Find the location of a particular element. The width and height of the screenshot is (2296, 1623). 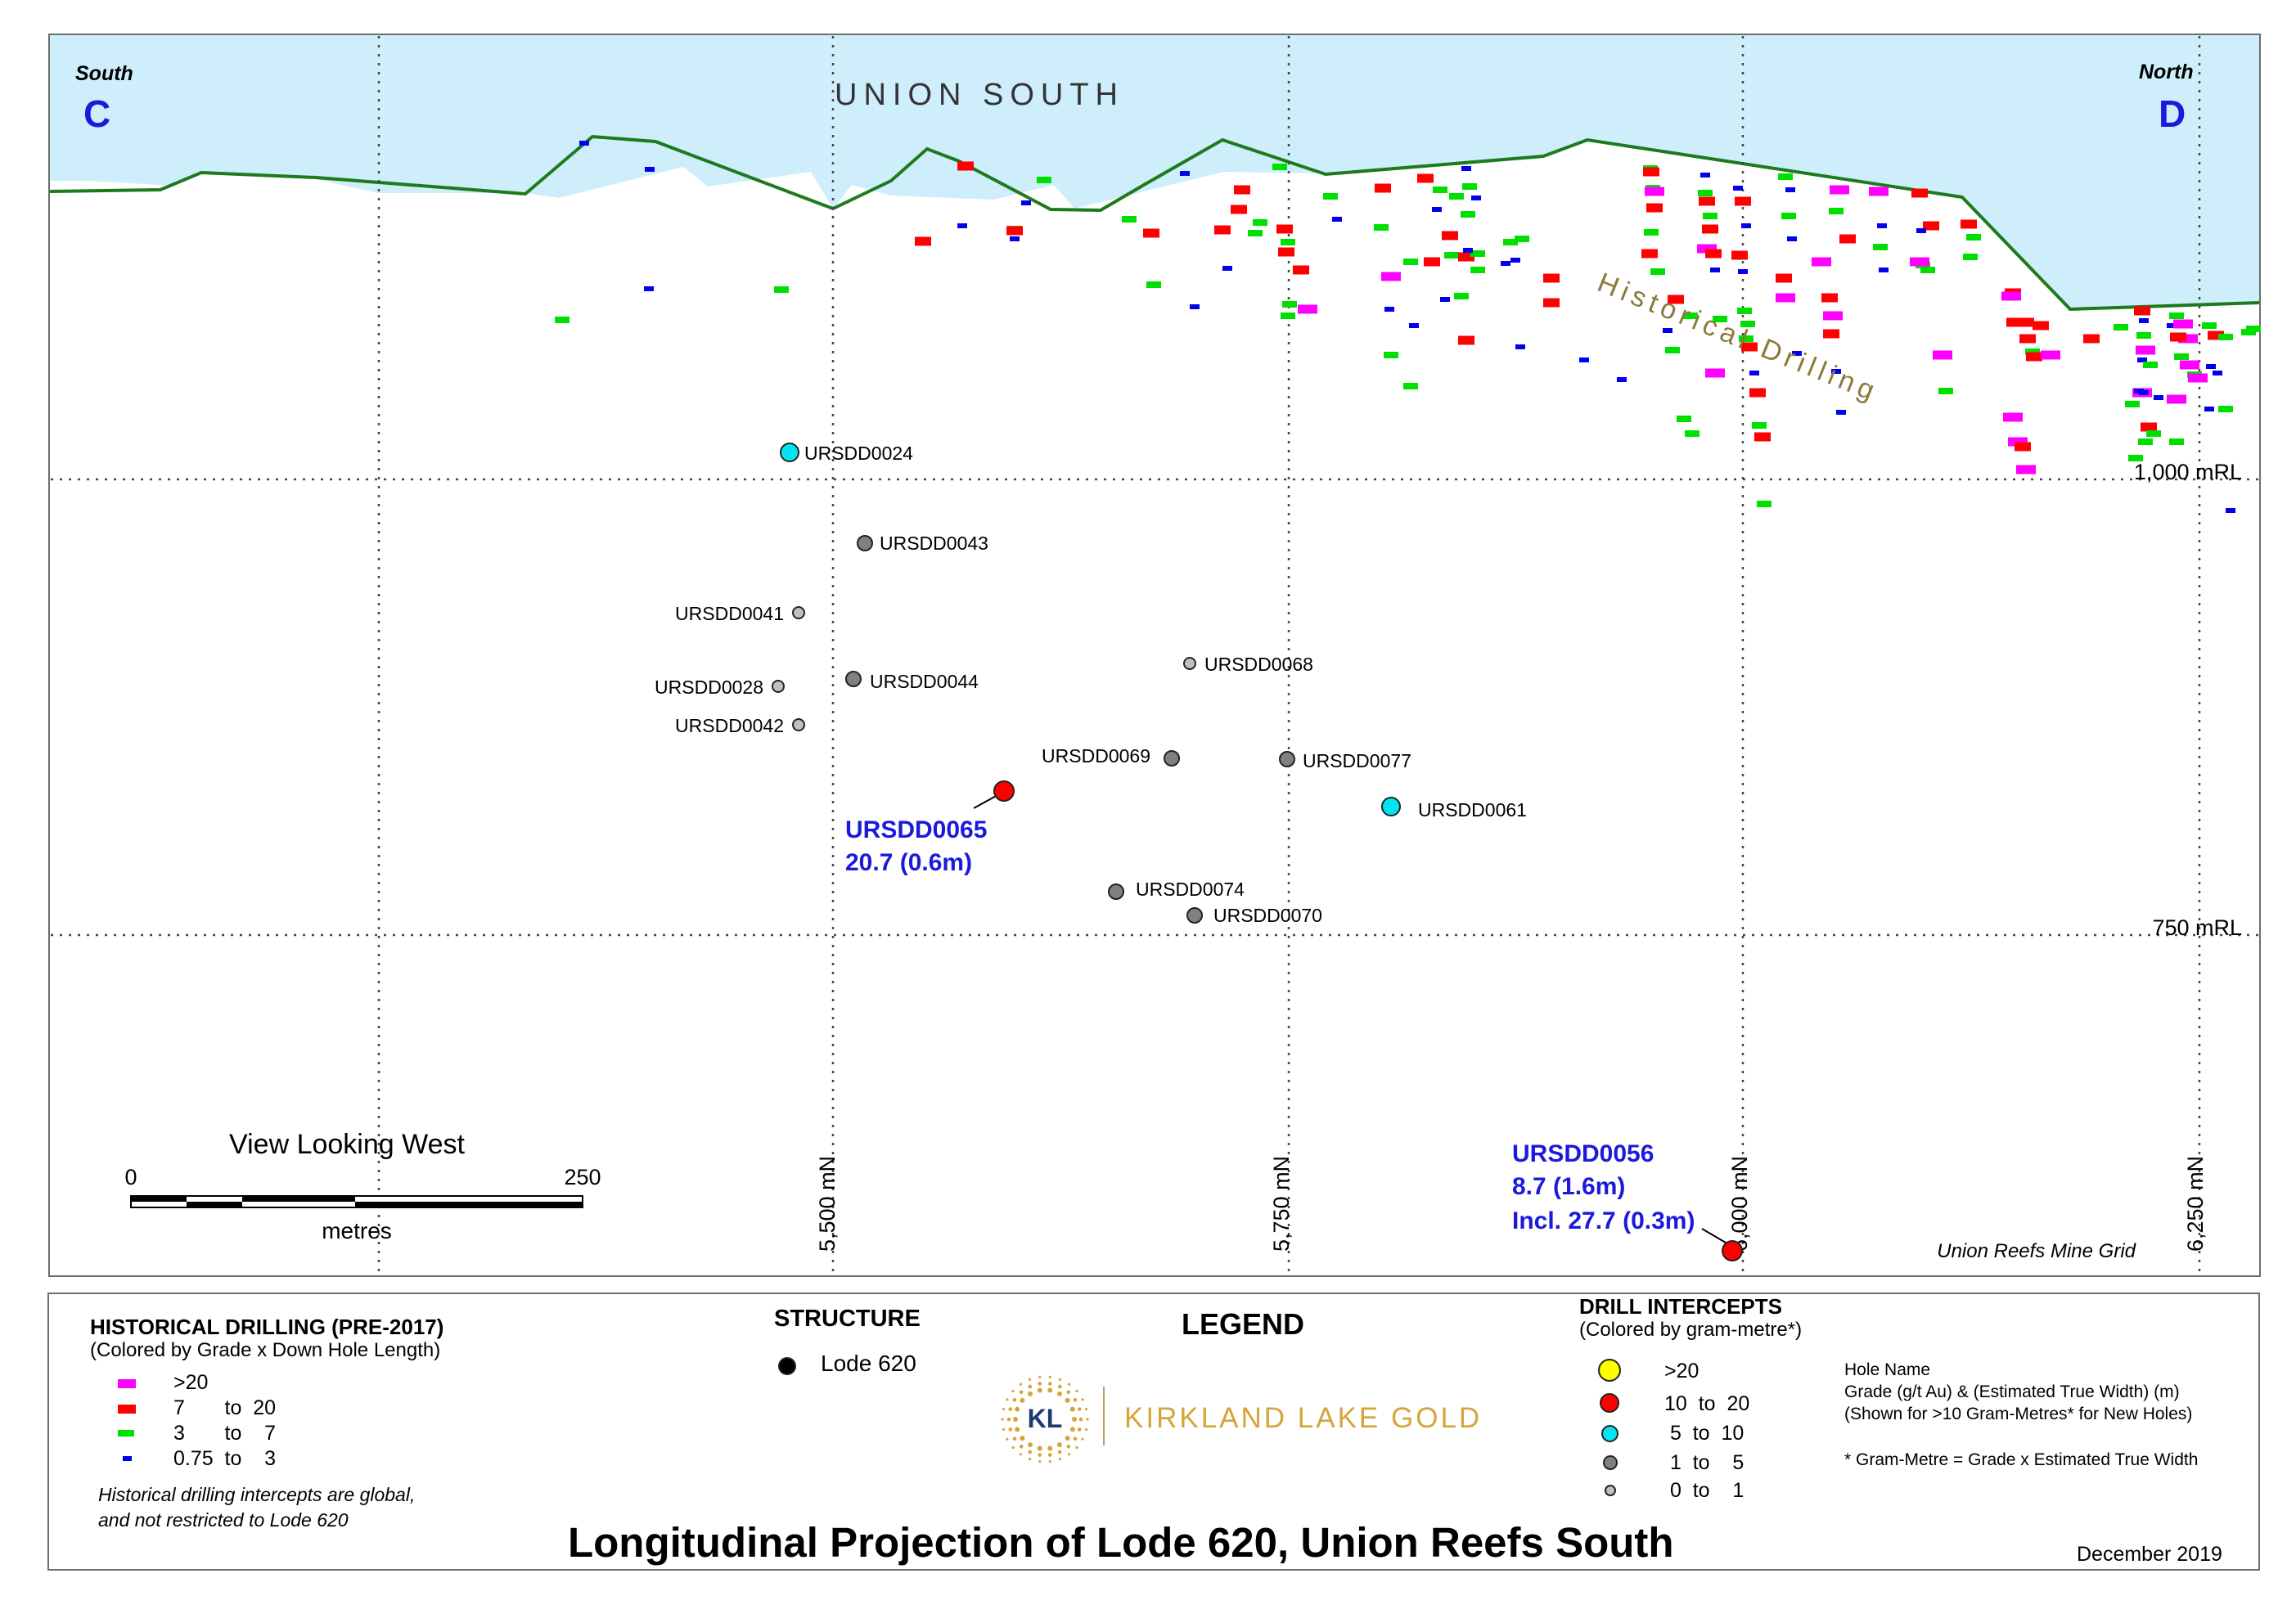

scale-min-label: 0 is located at coordinates (130, 1177).